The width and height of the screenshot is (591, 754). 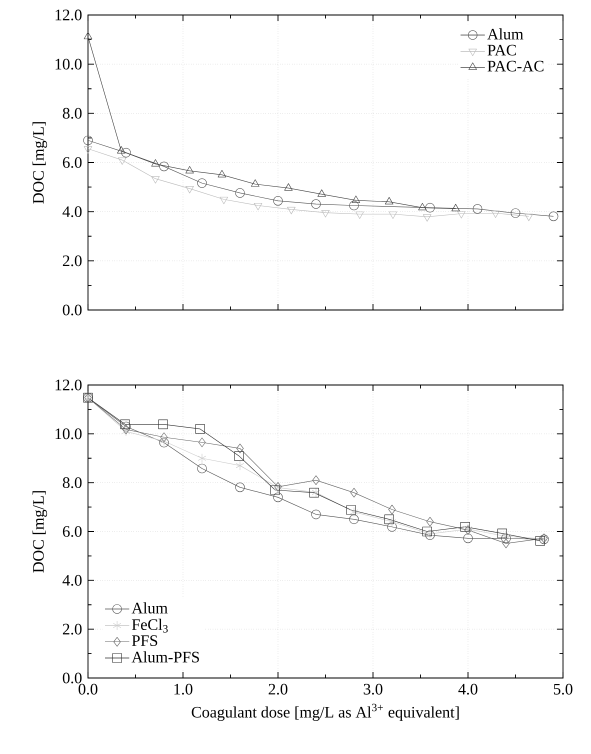 What do you see at coordinates (516, 66) in the screenshot?
I see `legend-label: PAC-AC` at bounding box center [516, 66].